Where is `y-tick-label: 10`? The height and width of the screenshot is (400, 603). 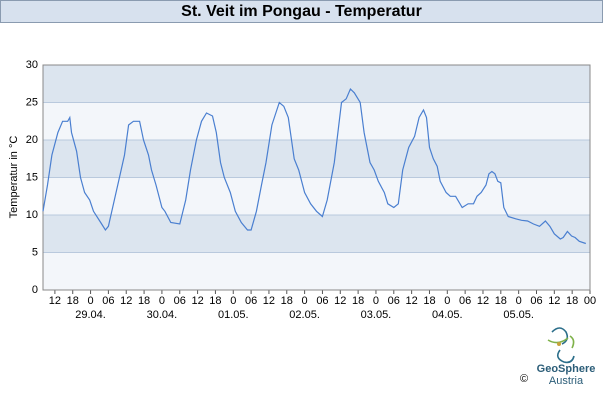 y-tick-label: 10 is located at coordinates (32, 215).